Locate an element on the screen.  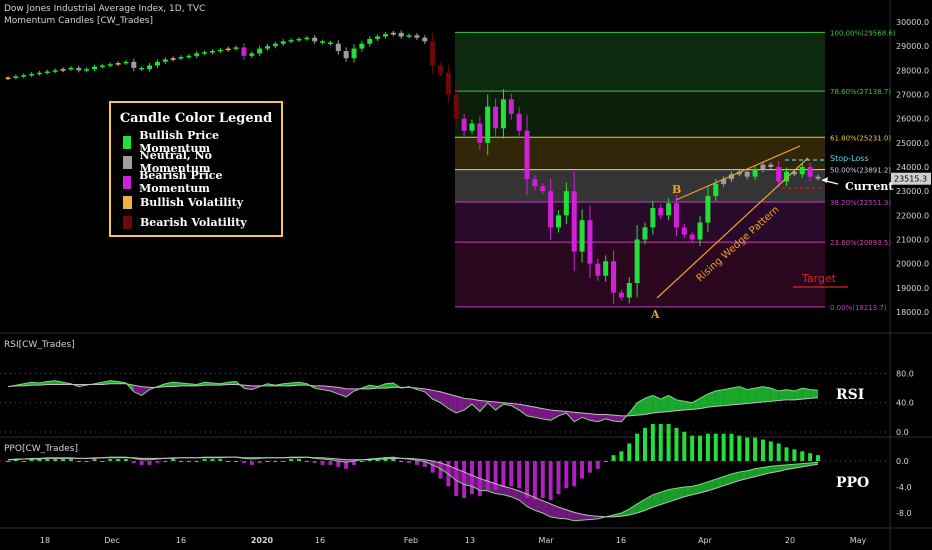
legend-item-bullish-volatility: Bullish Volatility is located at coordinates (196, 202).